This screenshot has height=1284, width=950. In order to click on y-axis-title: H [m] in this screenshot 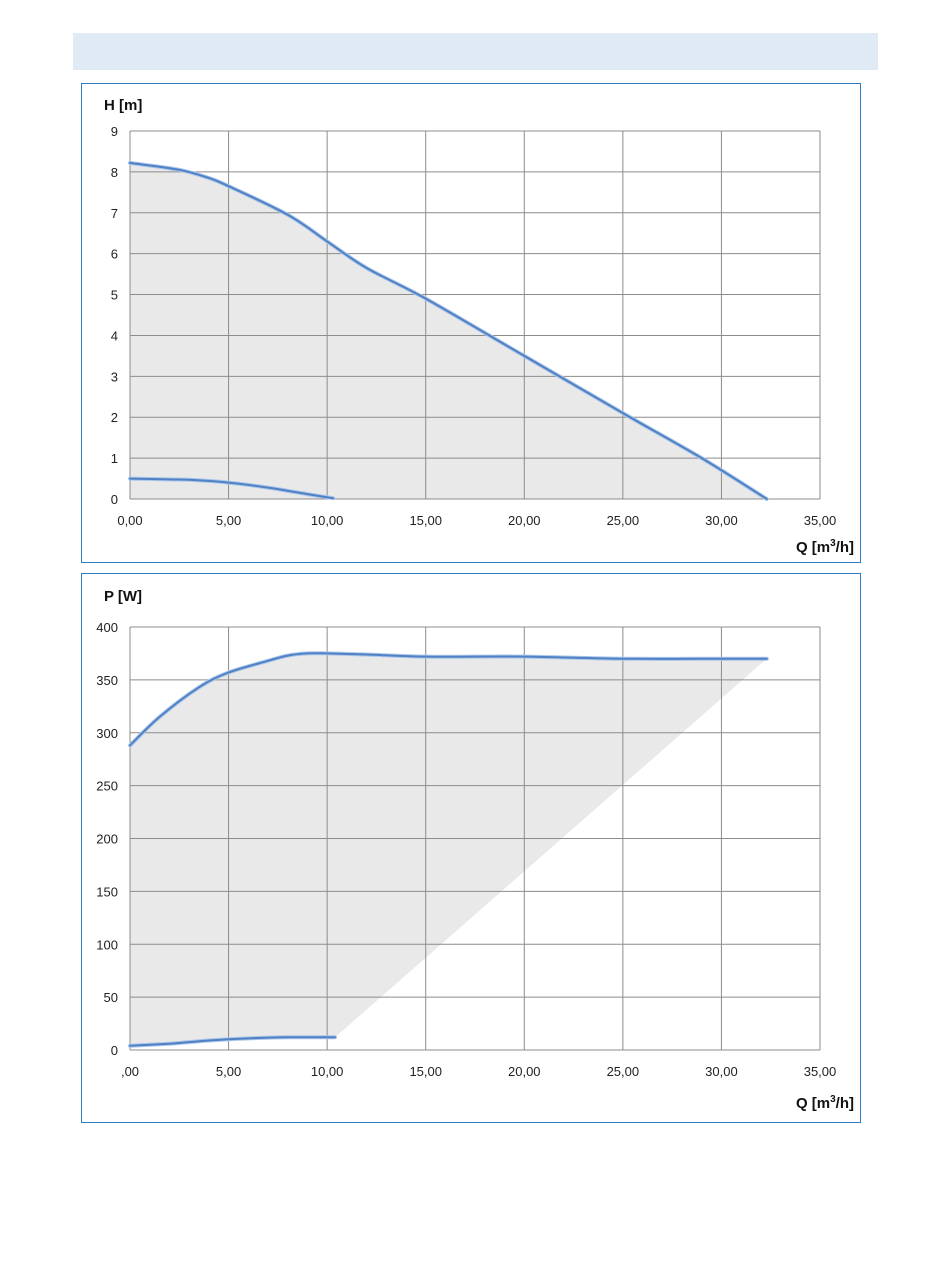, I will do `click(123, 105)`.